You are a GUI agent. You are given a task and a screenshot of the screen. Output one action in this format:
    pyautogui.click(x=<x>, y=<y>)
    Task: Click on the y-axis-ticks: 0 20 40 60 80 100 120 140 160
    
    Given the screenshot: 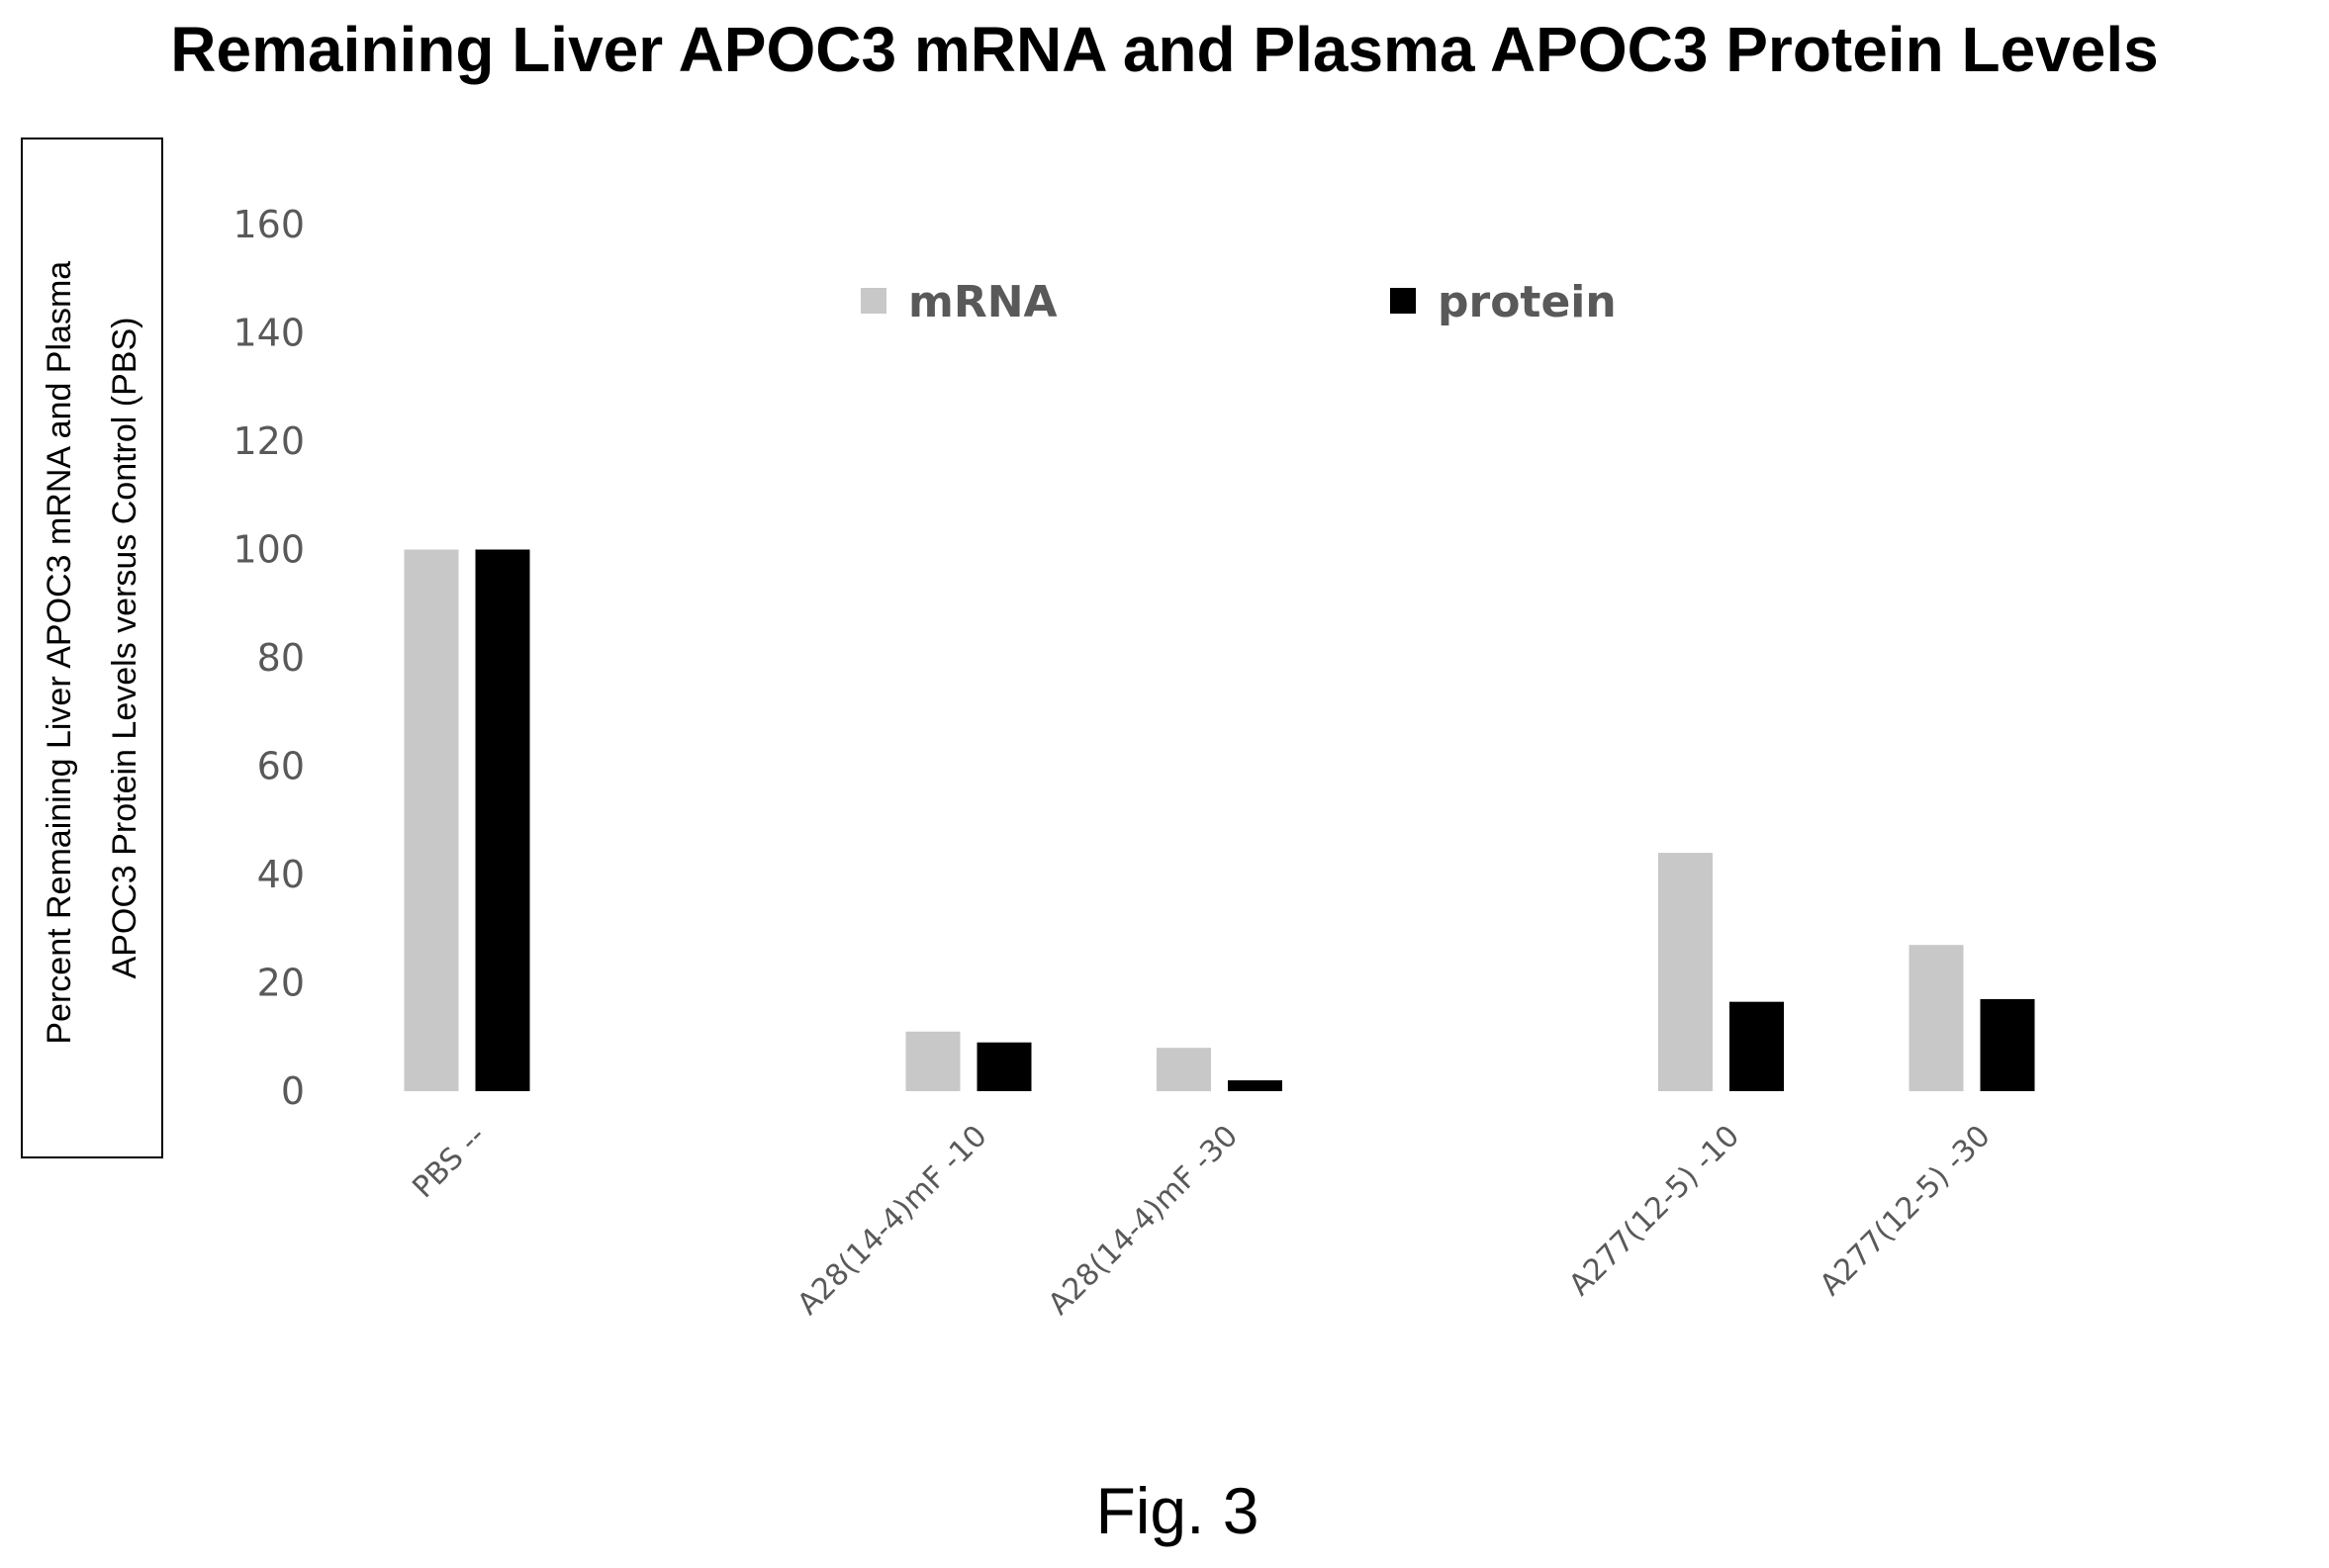 What is the action you would take?
    pyautogui.click(x=269, y=658)
    